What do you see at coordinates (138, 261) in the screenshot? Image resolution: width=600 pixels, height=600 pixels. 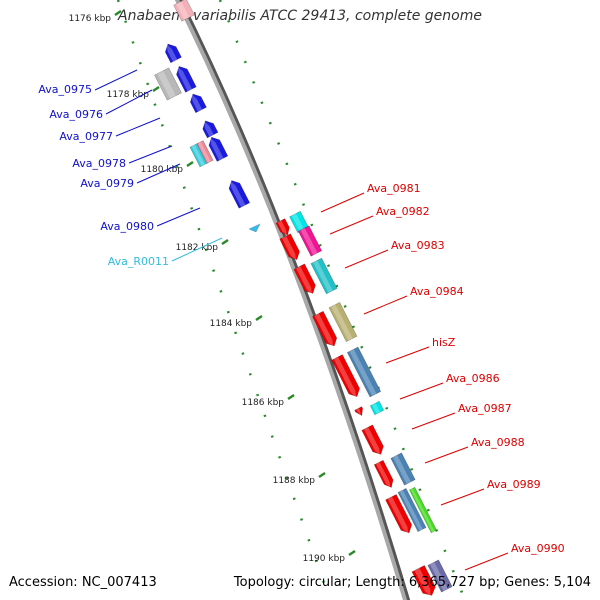 I see `gene-label-ava-r0011: Ava_R0011` at bounding box center [138, 261].